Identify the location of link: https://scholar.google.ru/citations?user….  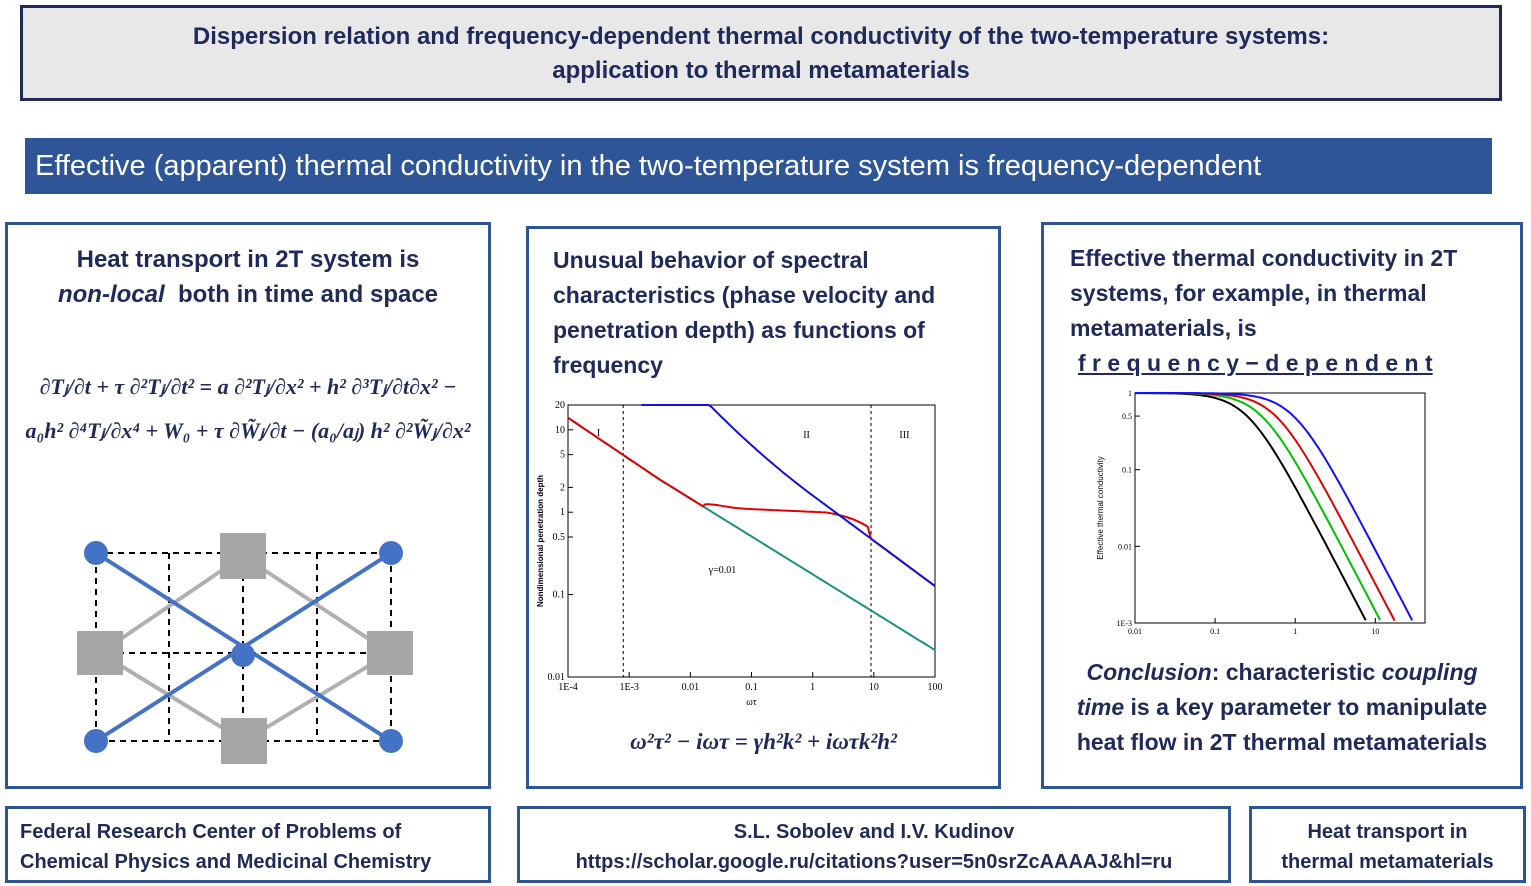
(874, 862).